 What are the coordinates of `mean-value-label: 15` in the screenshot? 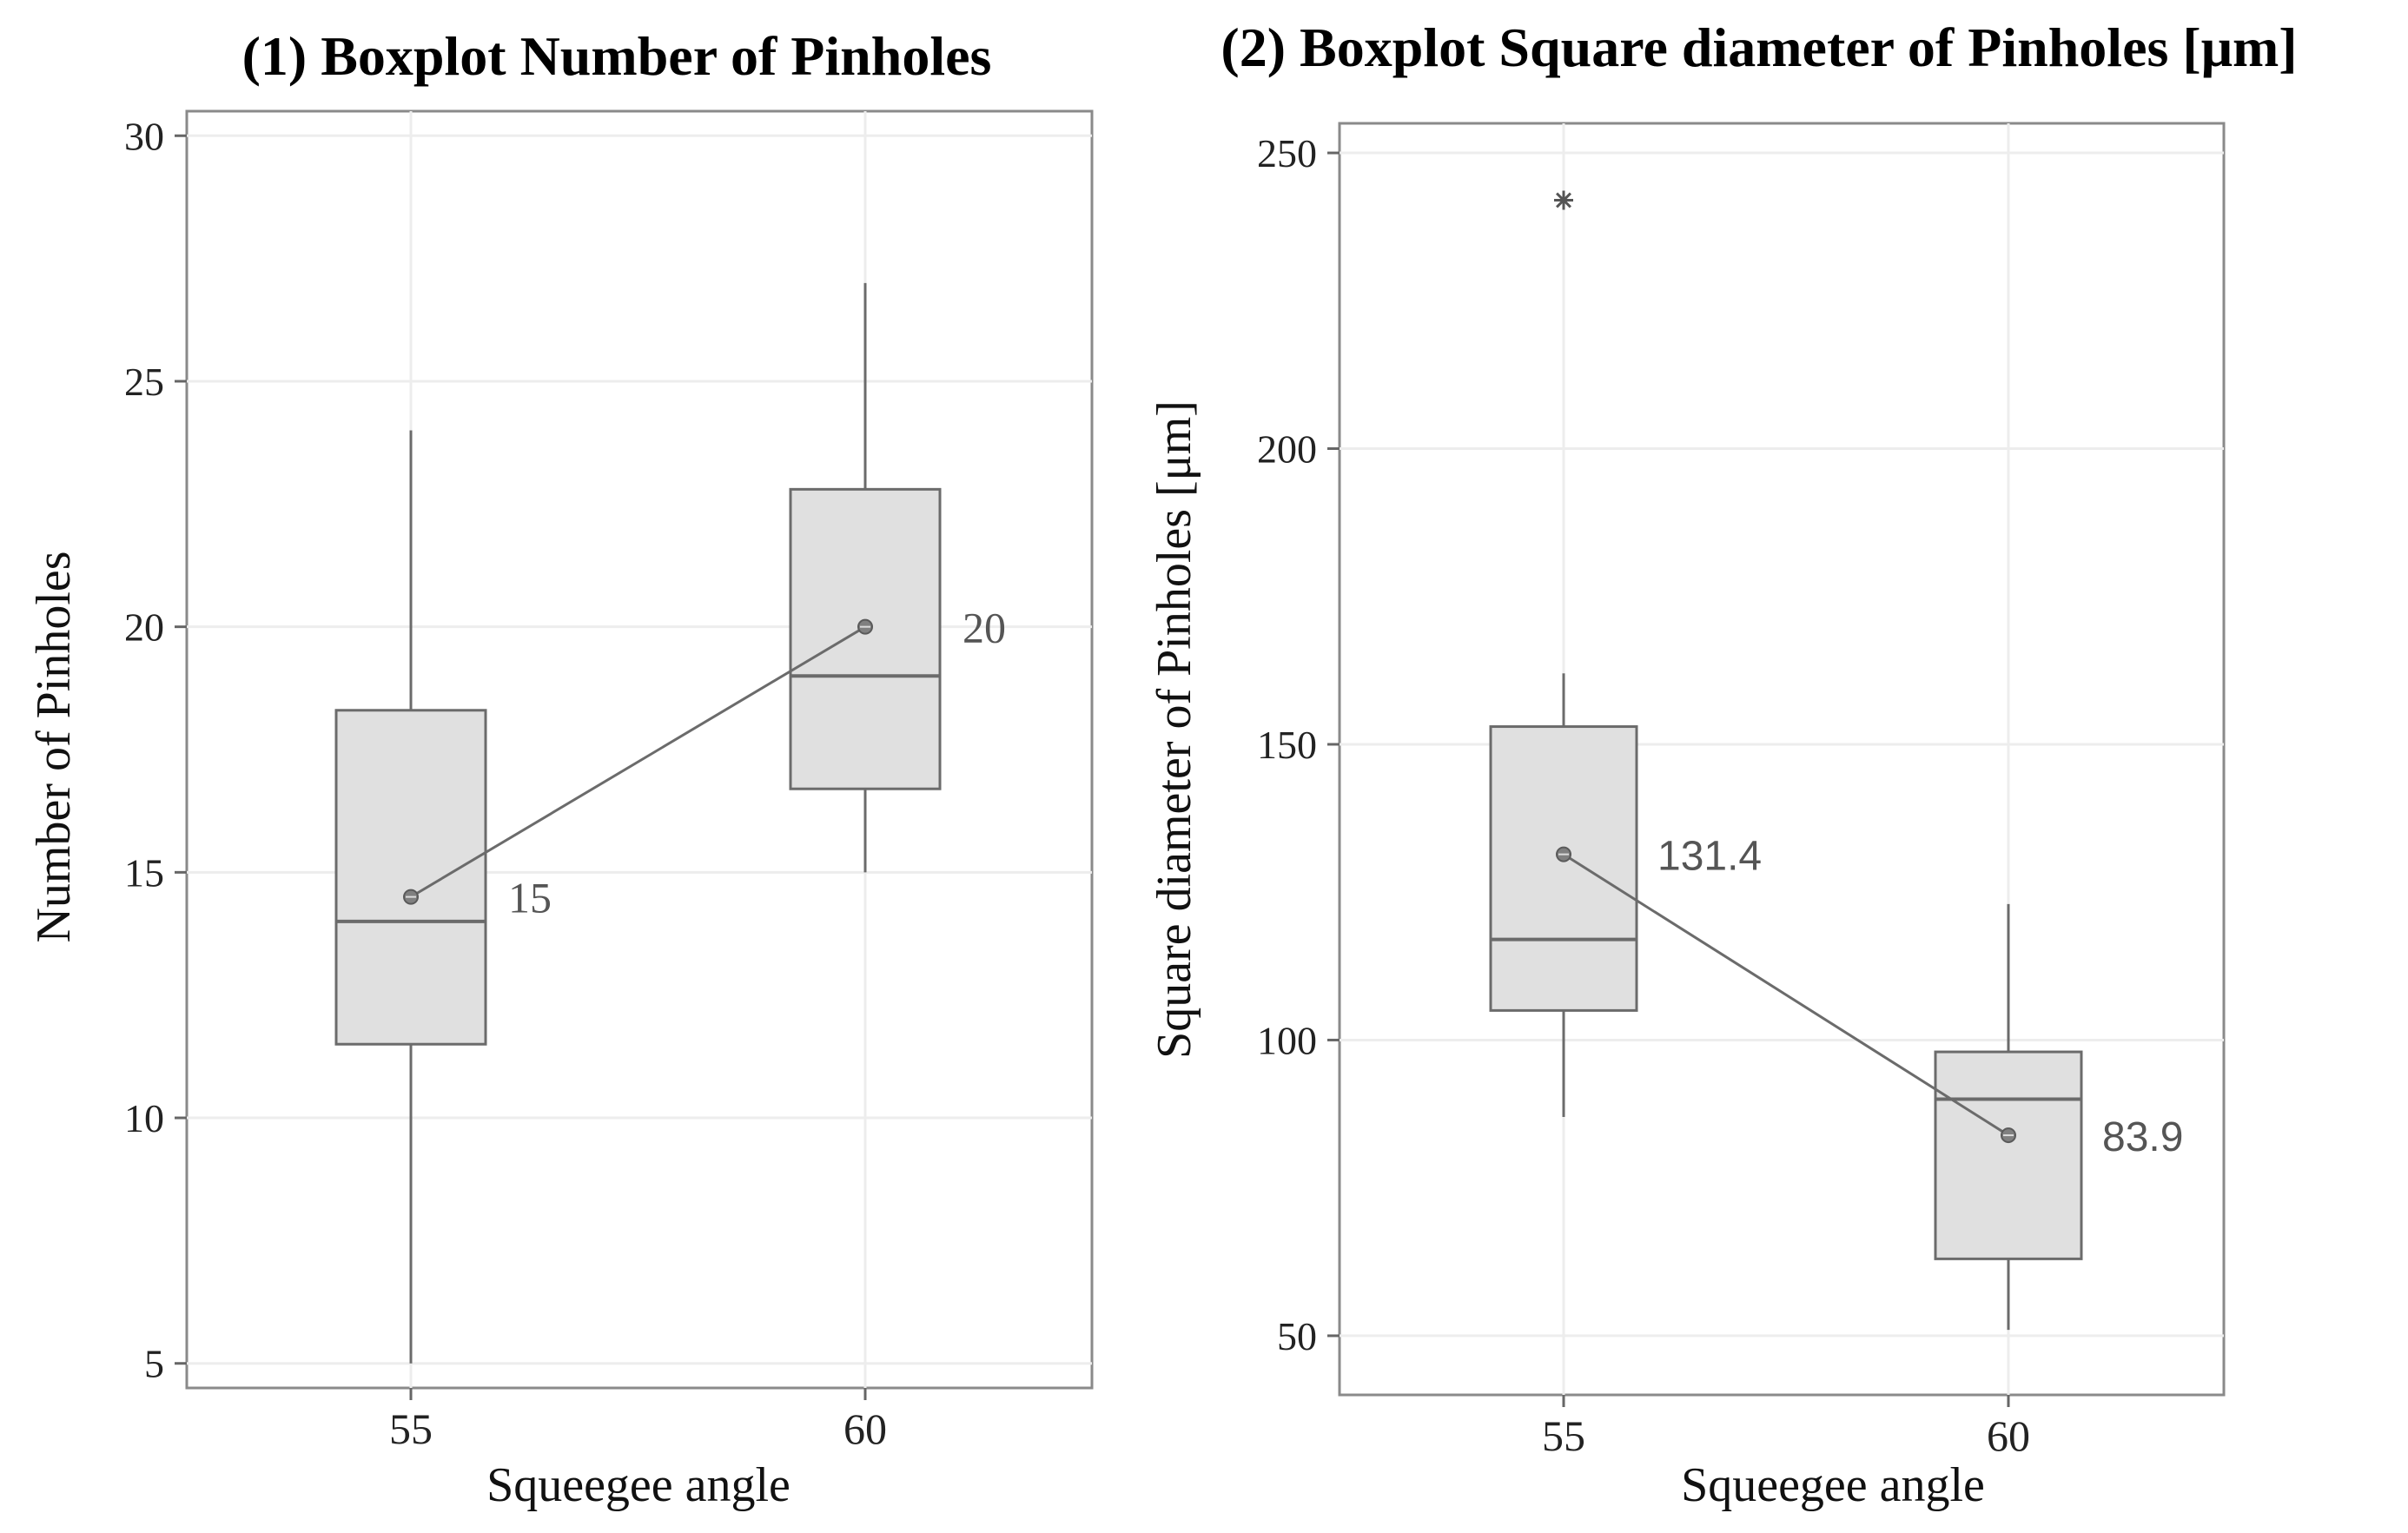 It's located at (530, 898).